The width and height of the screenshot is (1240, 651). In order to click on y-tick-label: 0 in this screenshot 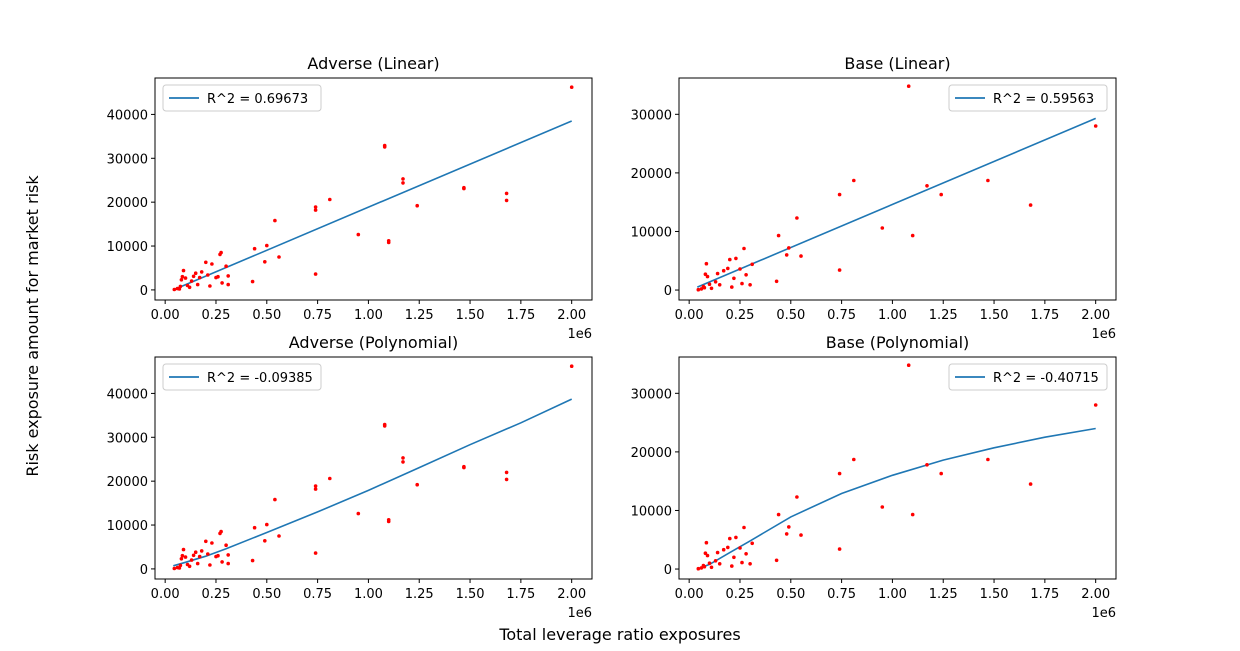, I will do `click(668, 570)`.